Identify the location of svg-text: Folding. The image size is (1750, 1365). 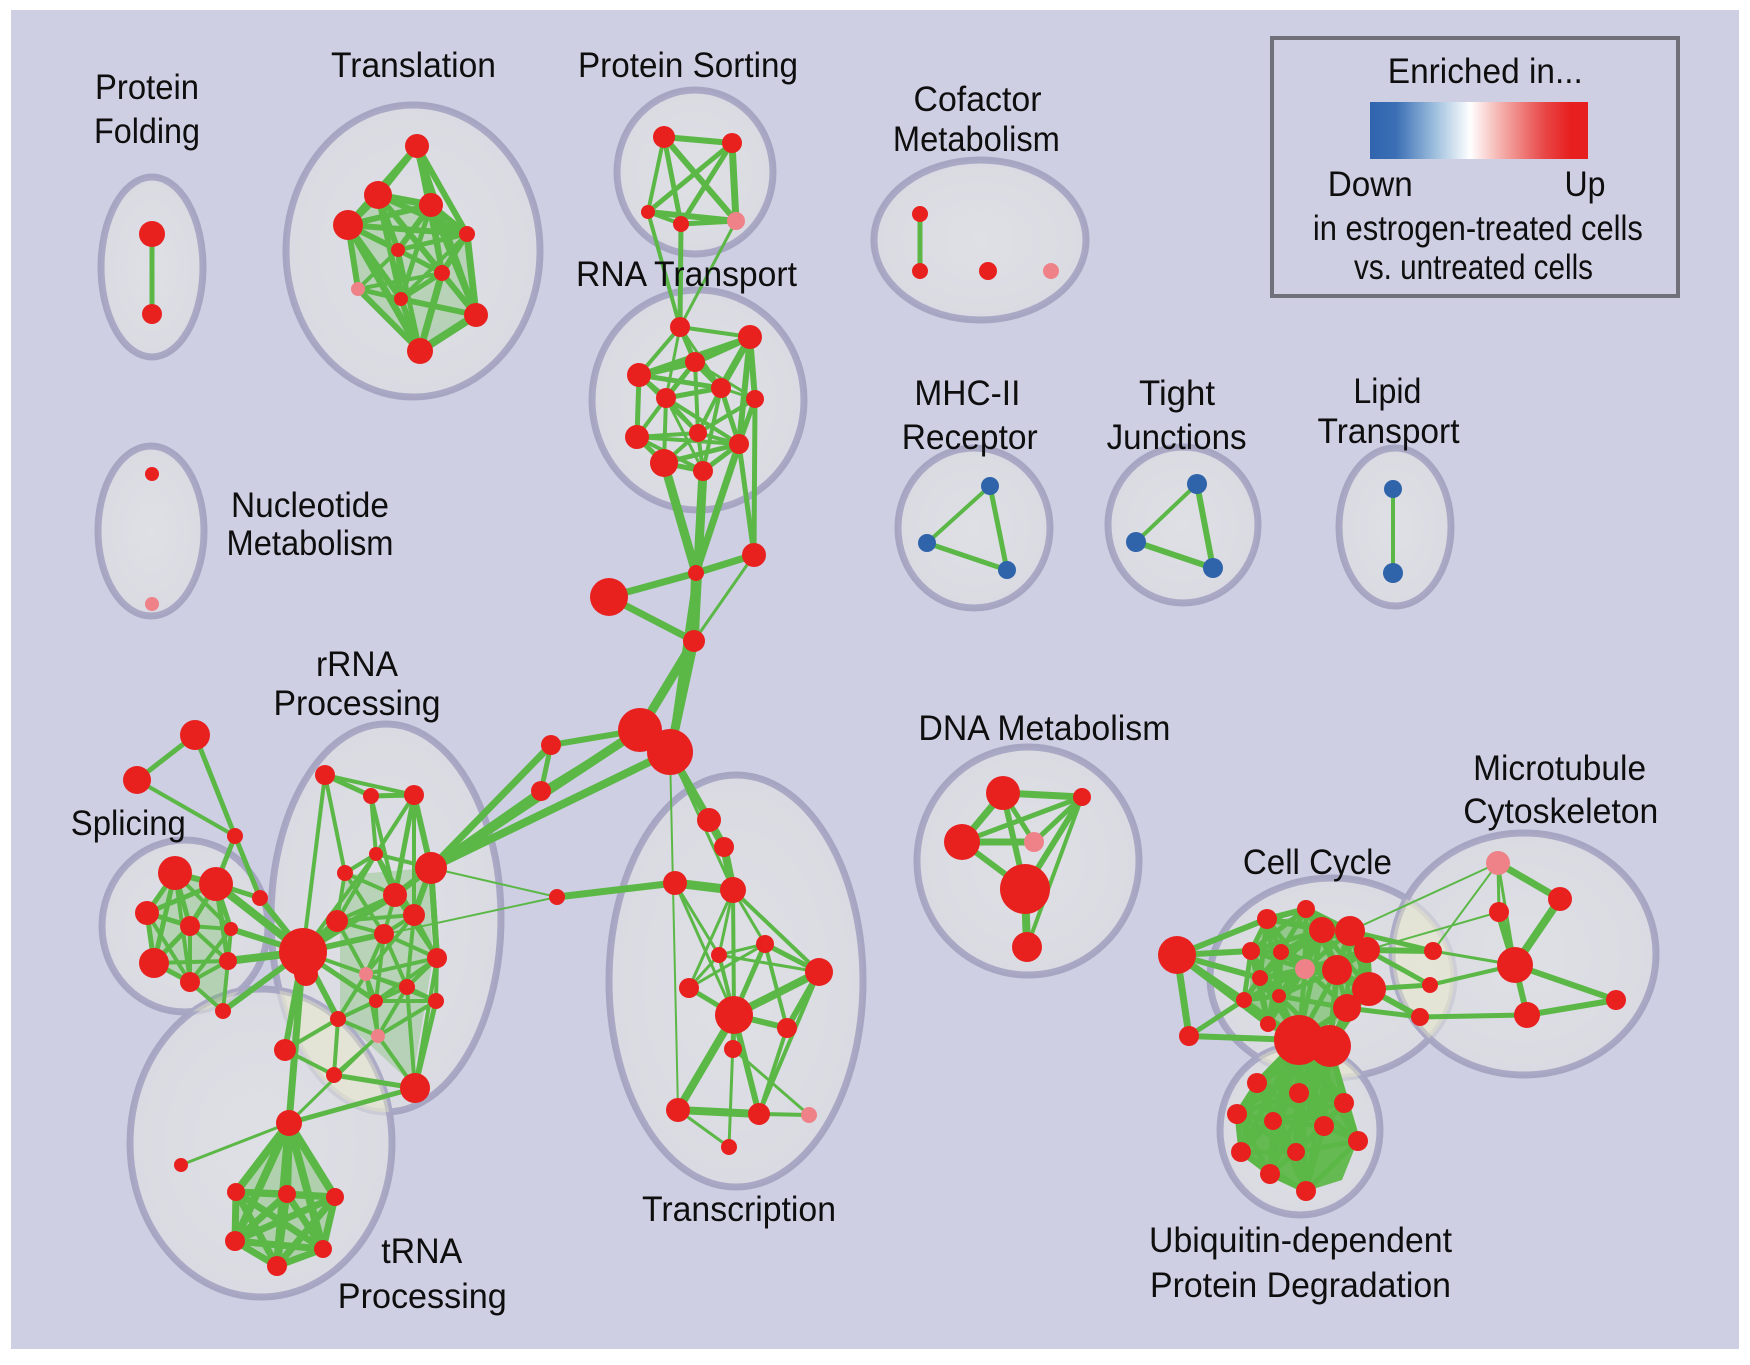
(147, 131).